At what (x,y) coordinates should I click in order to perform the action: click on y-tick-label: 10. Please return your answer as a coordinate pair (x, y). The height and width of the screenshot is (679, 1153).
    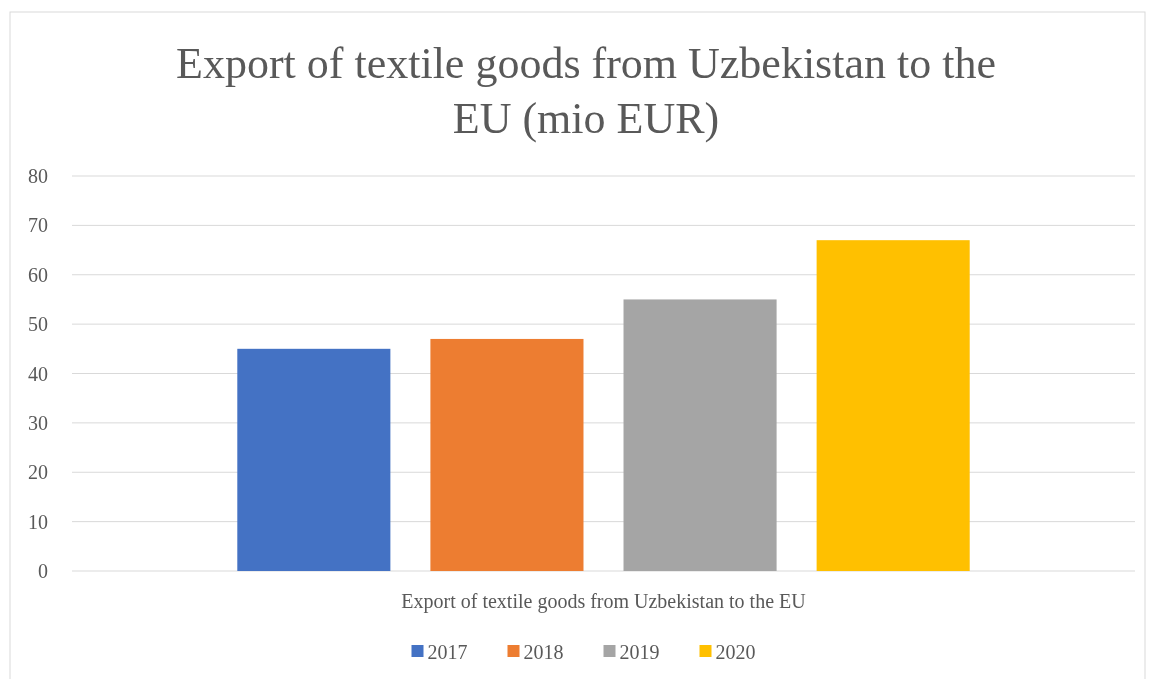
    Looking at the image, I should click on (38, 521).